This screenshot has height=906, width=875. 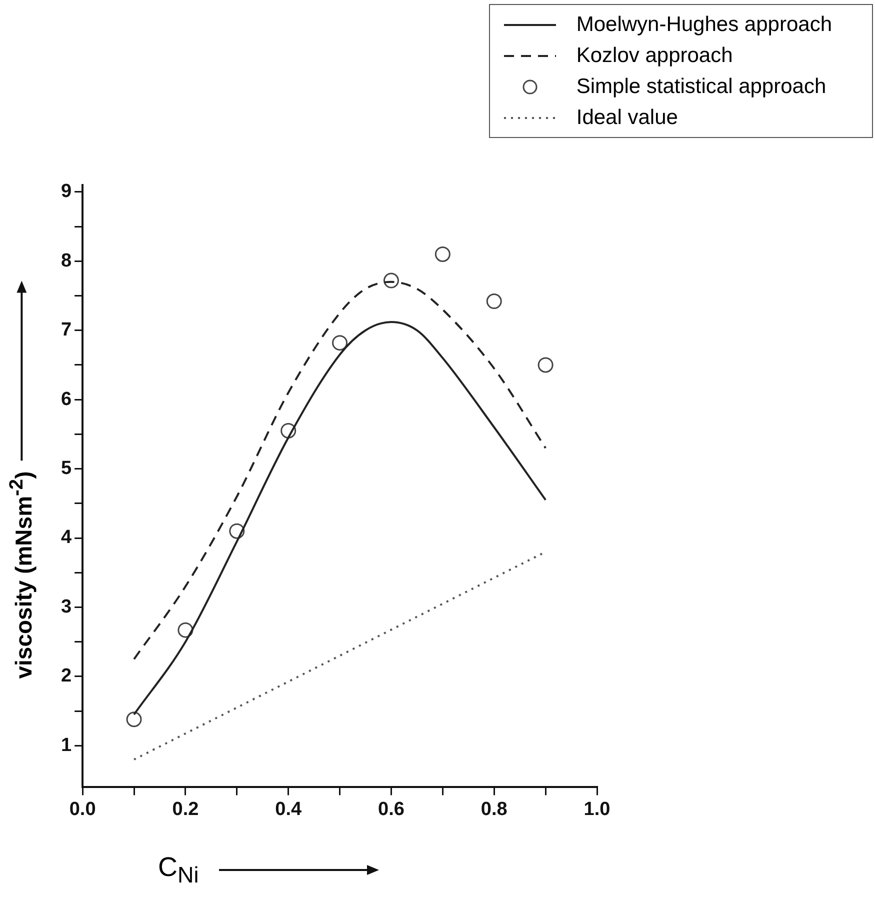 What do you see at coordinates (288, 809) in the screenshot?
I see `x-tick-label: 0.4` at bounding box center [288, 809].